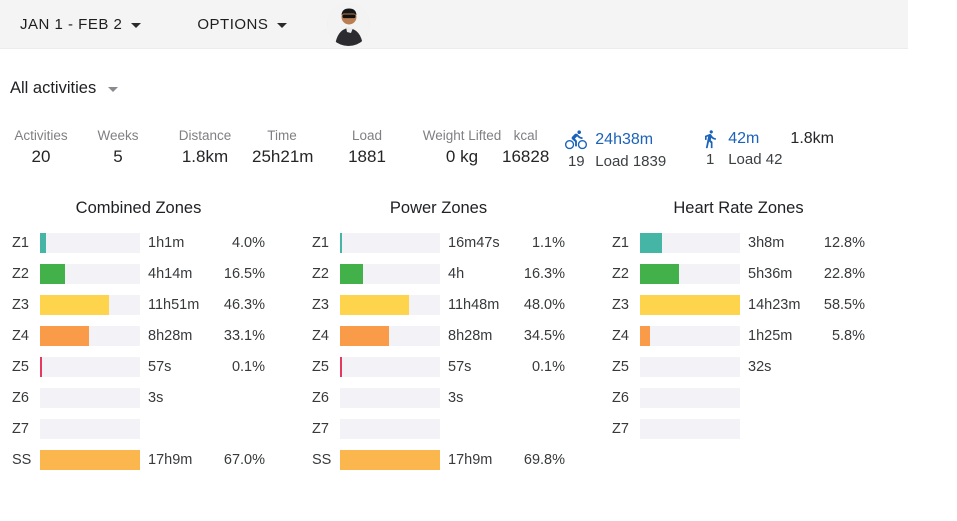  Describe the element at coordinates (53, 88) in the screenshot. I see `activities-filter-label: All activities` at that location.